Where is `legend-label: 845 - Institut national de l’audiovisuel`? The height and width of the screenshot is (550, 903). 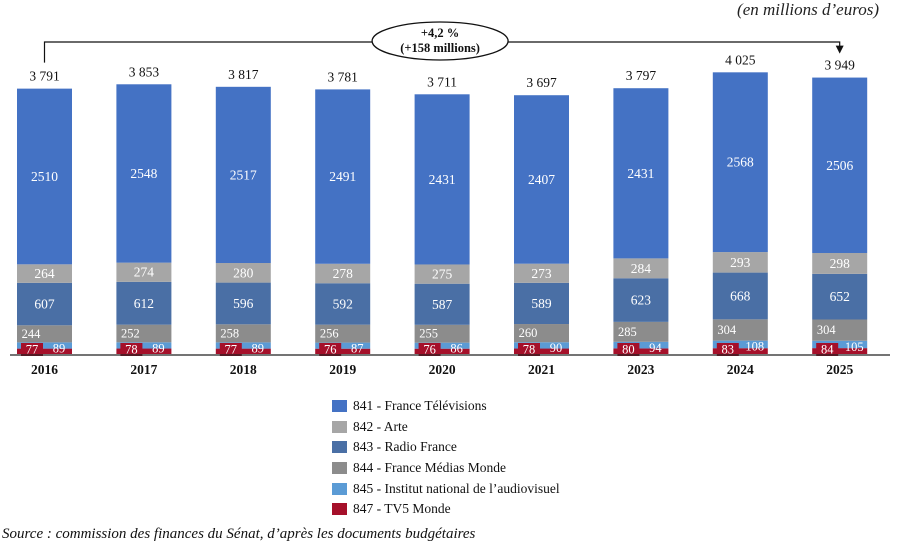
legend-label: 845 - Institut national de l’audiovisuel is located at coordinates (456, 488).